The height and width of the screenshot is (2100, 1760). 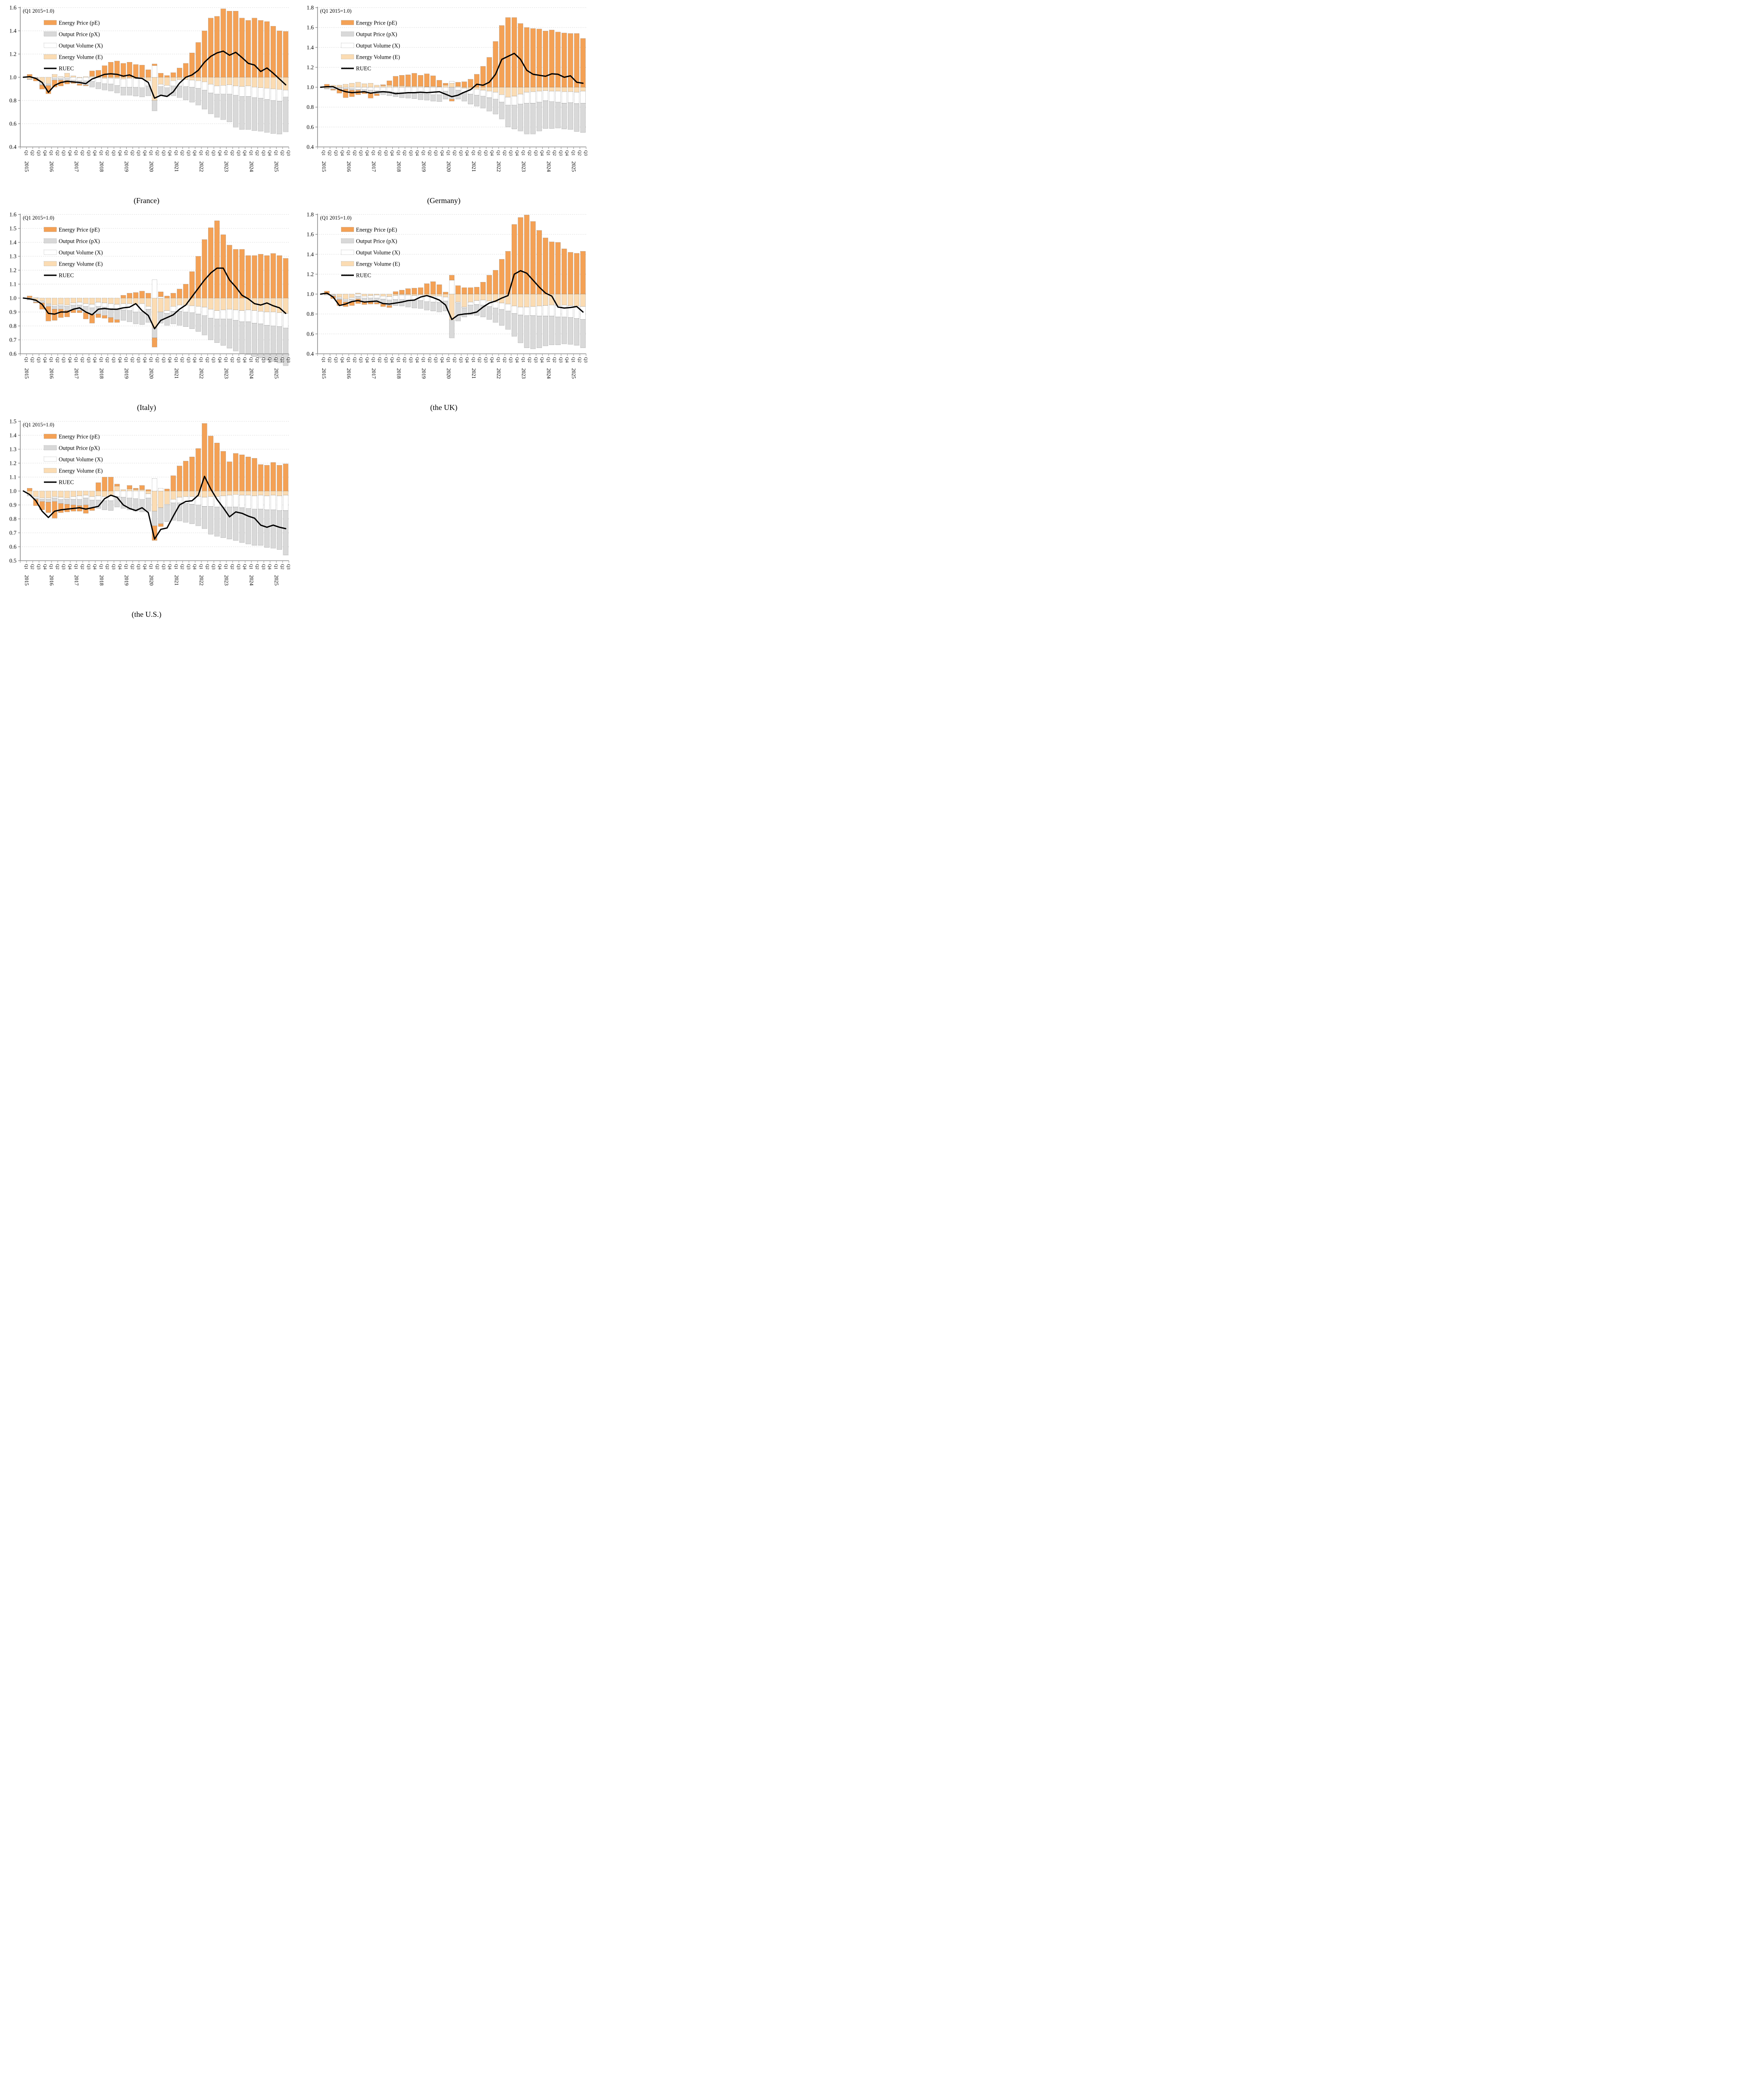 What do you see at coordinates (310, 354) in the screenshot?
I see `y-tick-label: 0.4` at bounding box center [310, 354].